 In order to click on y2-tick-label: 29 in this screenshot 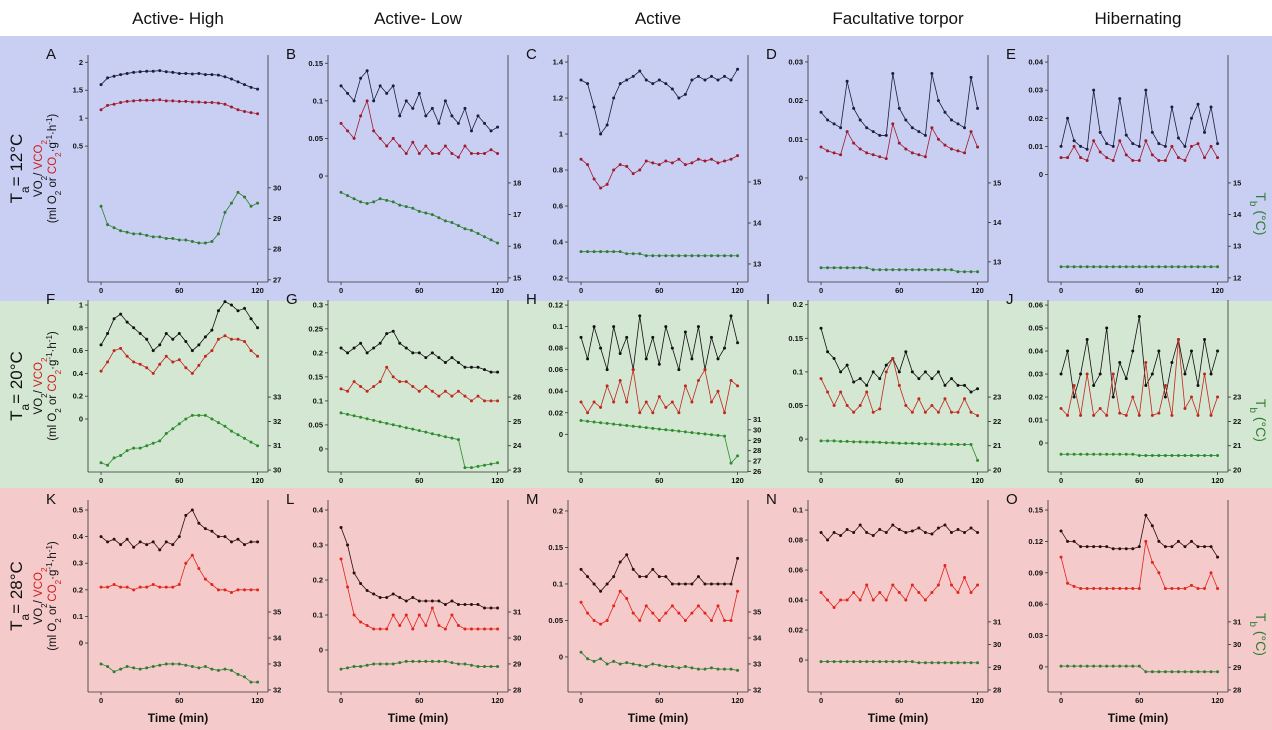, I will do `click(757, 440)`.